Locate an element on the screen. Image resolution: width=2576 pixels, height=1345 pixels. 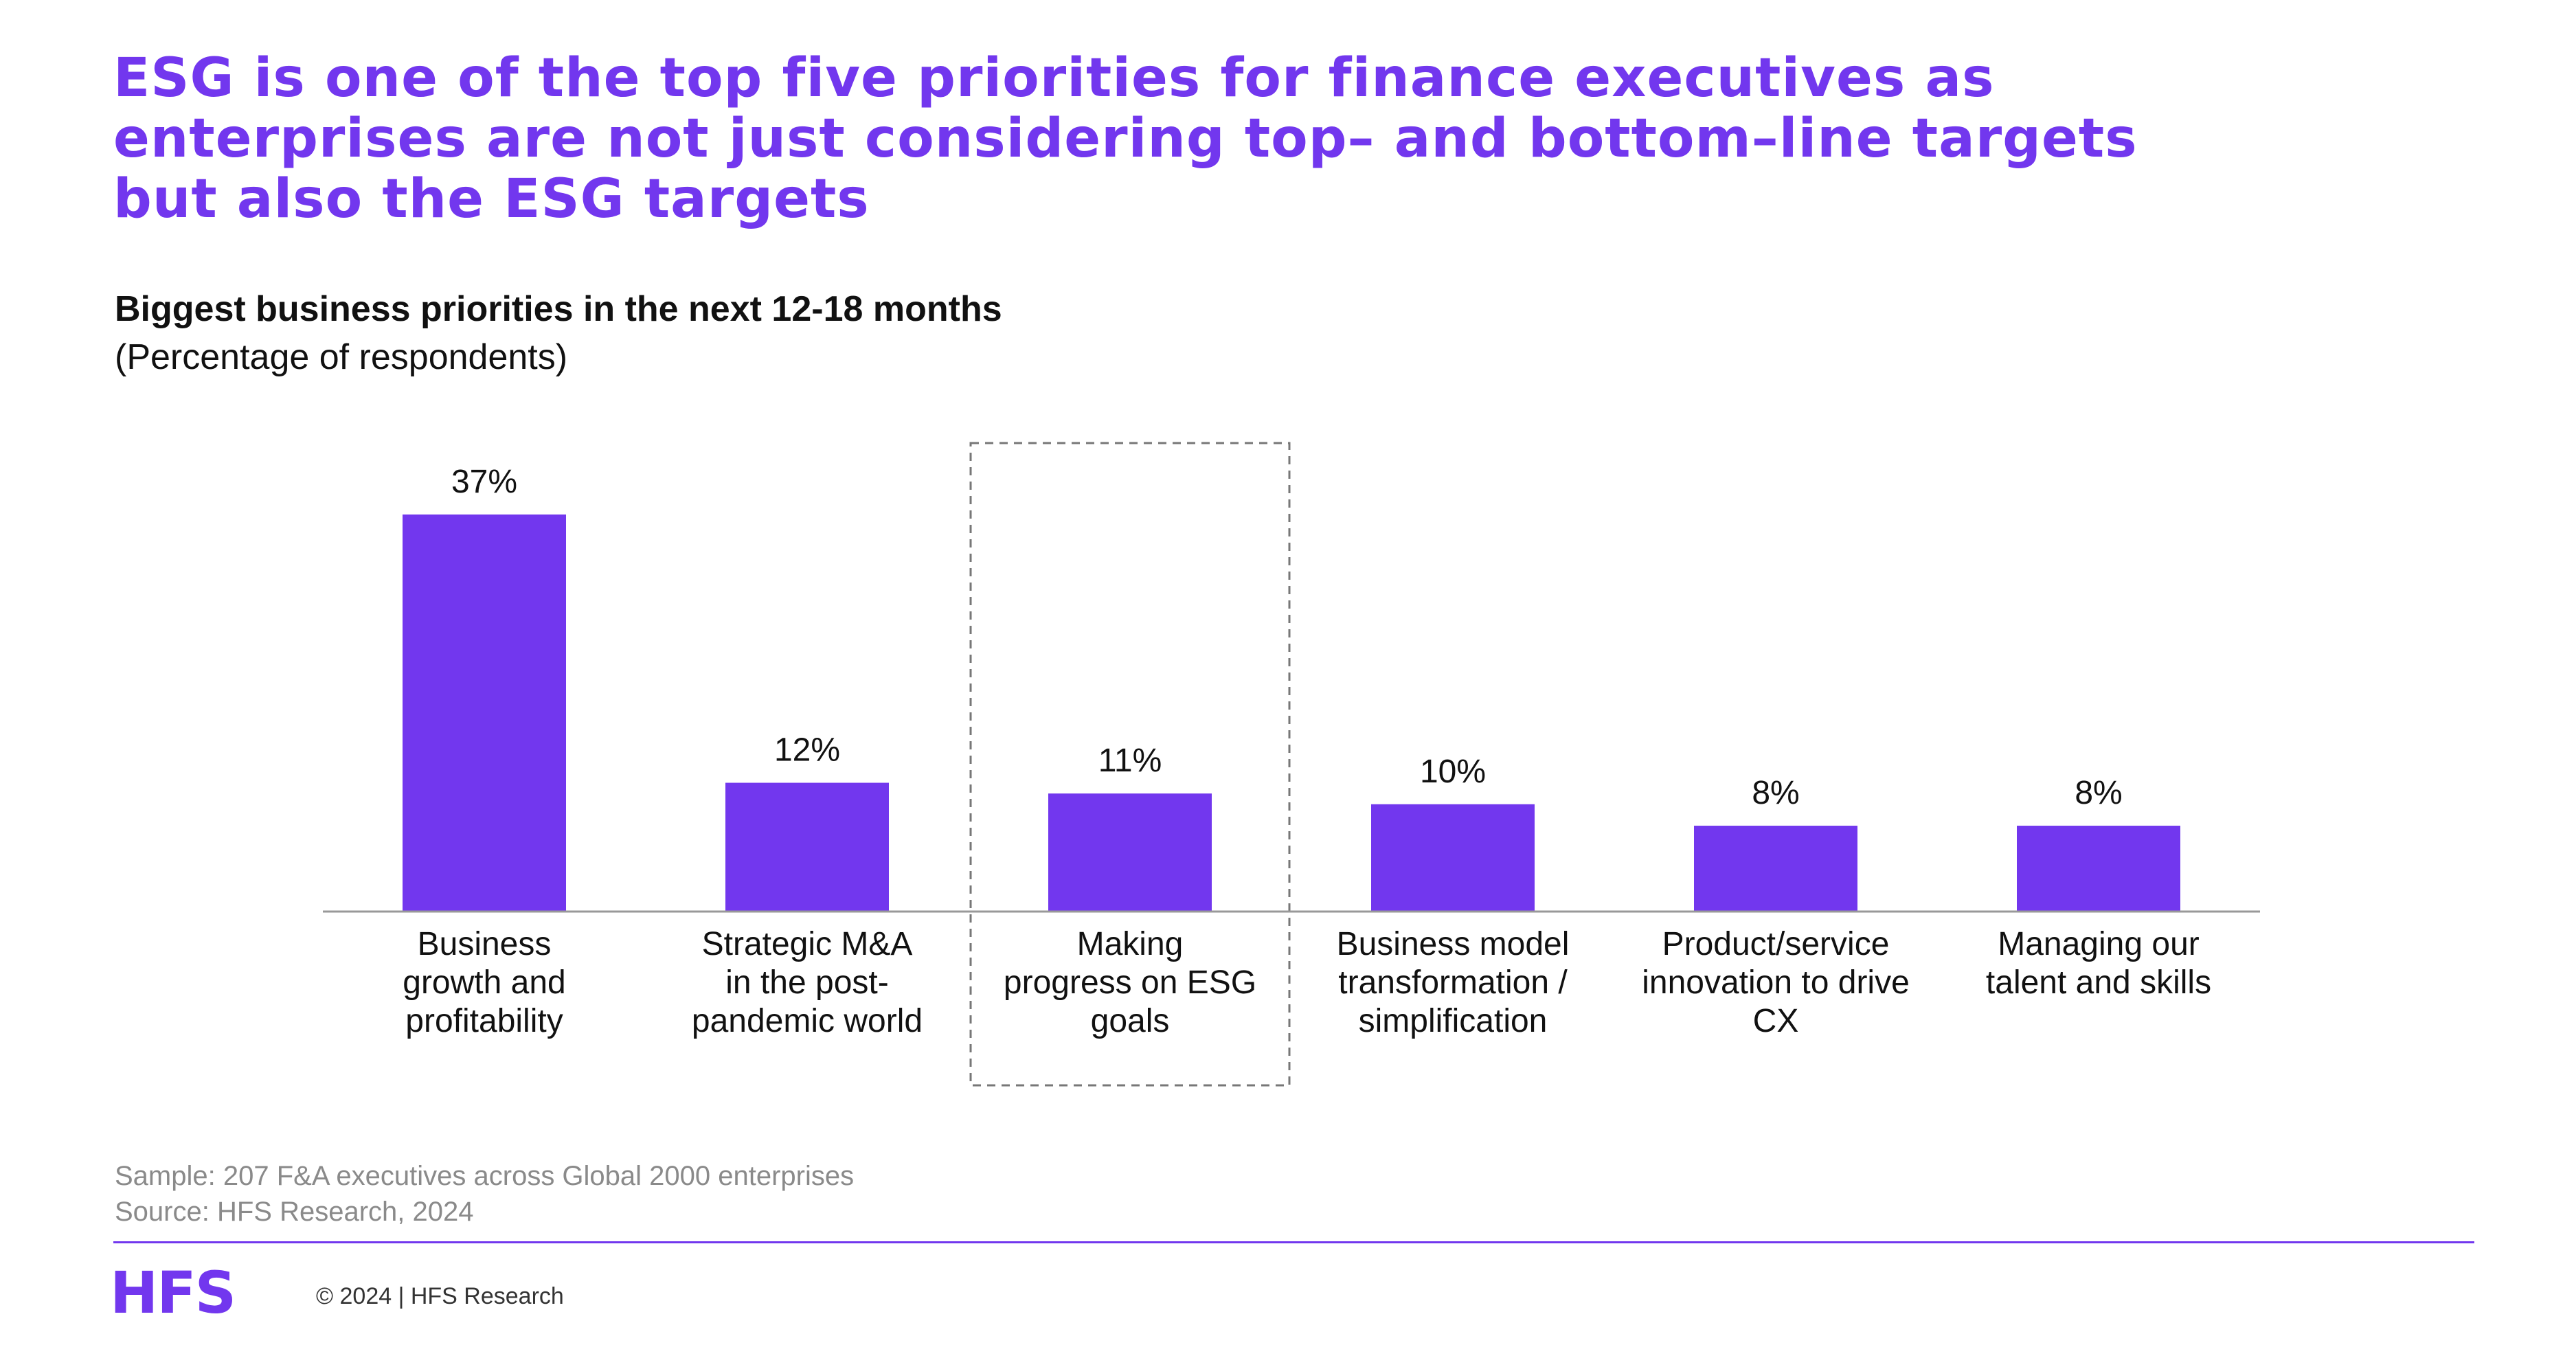
category-label-2: Strategic M&A in the post-pandemic world is located at coordinates (807, 982).